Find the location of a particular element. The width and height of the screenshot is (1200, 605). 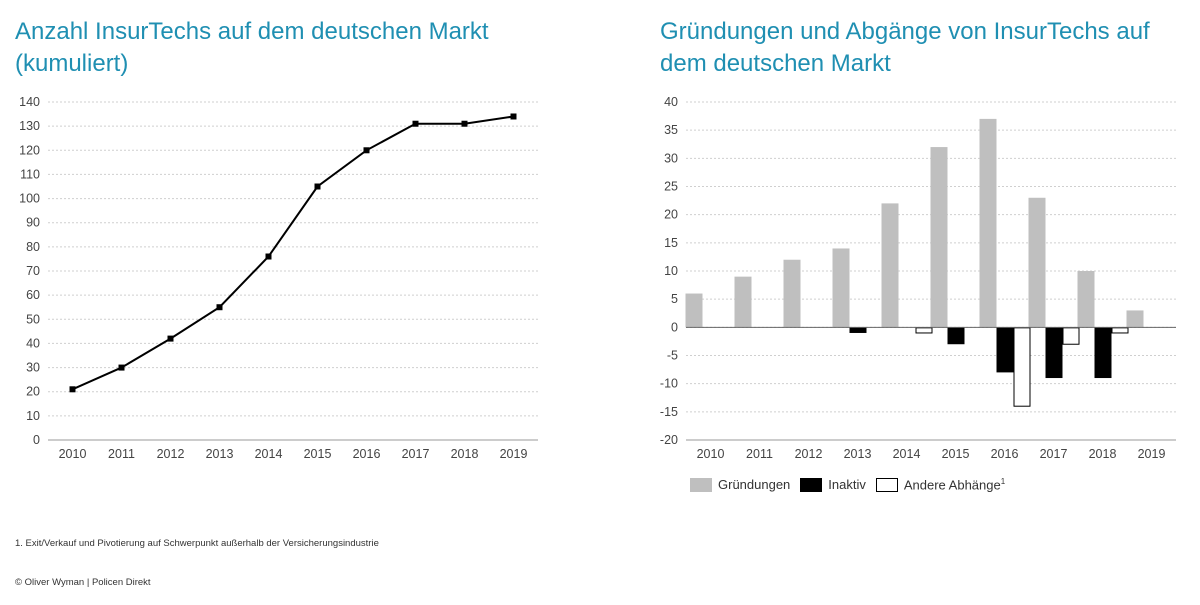

left-y-tick-label: 110 is located at coordinates (30, 174).